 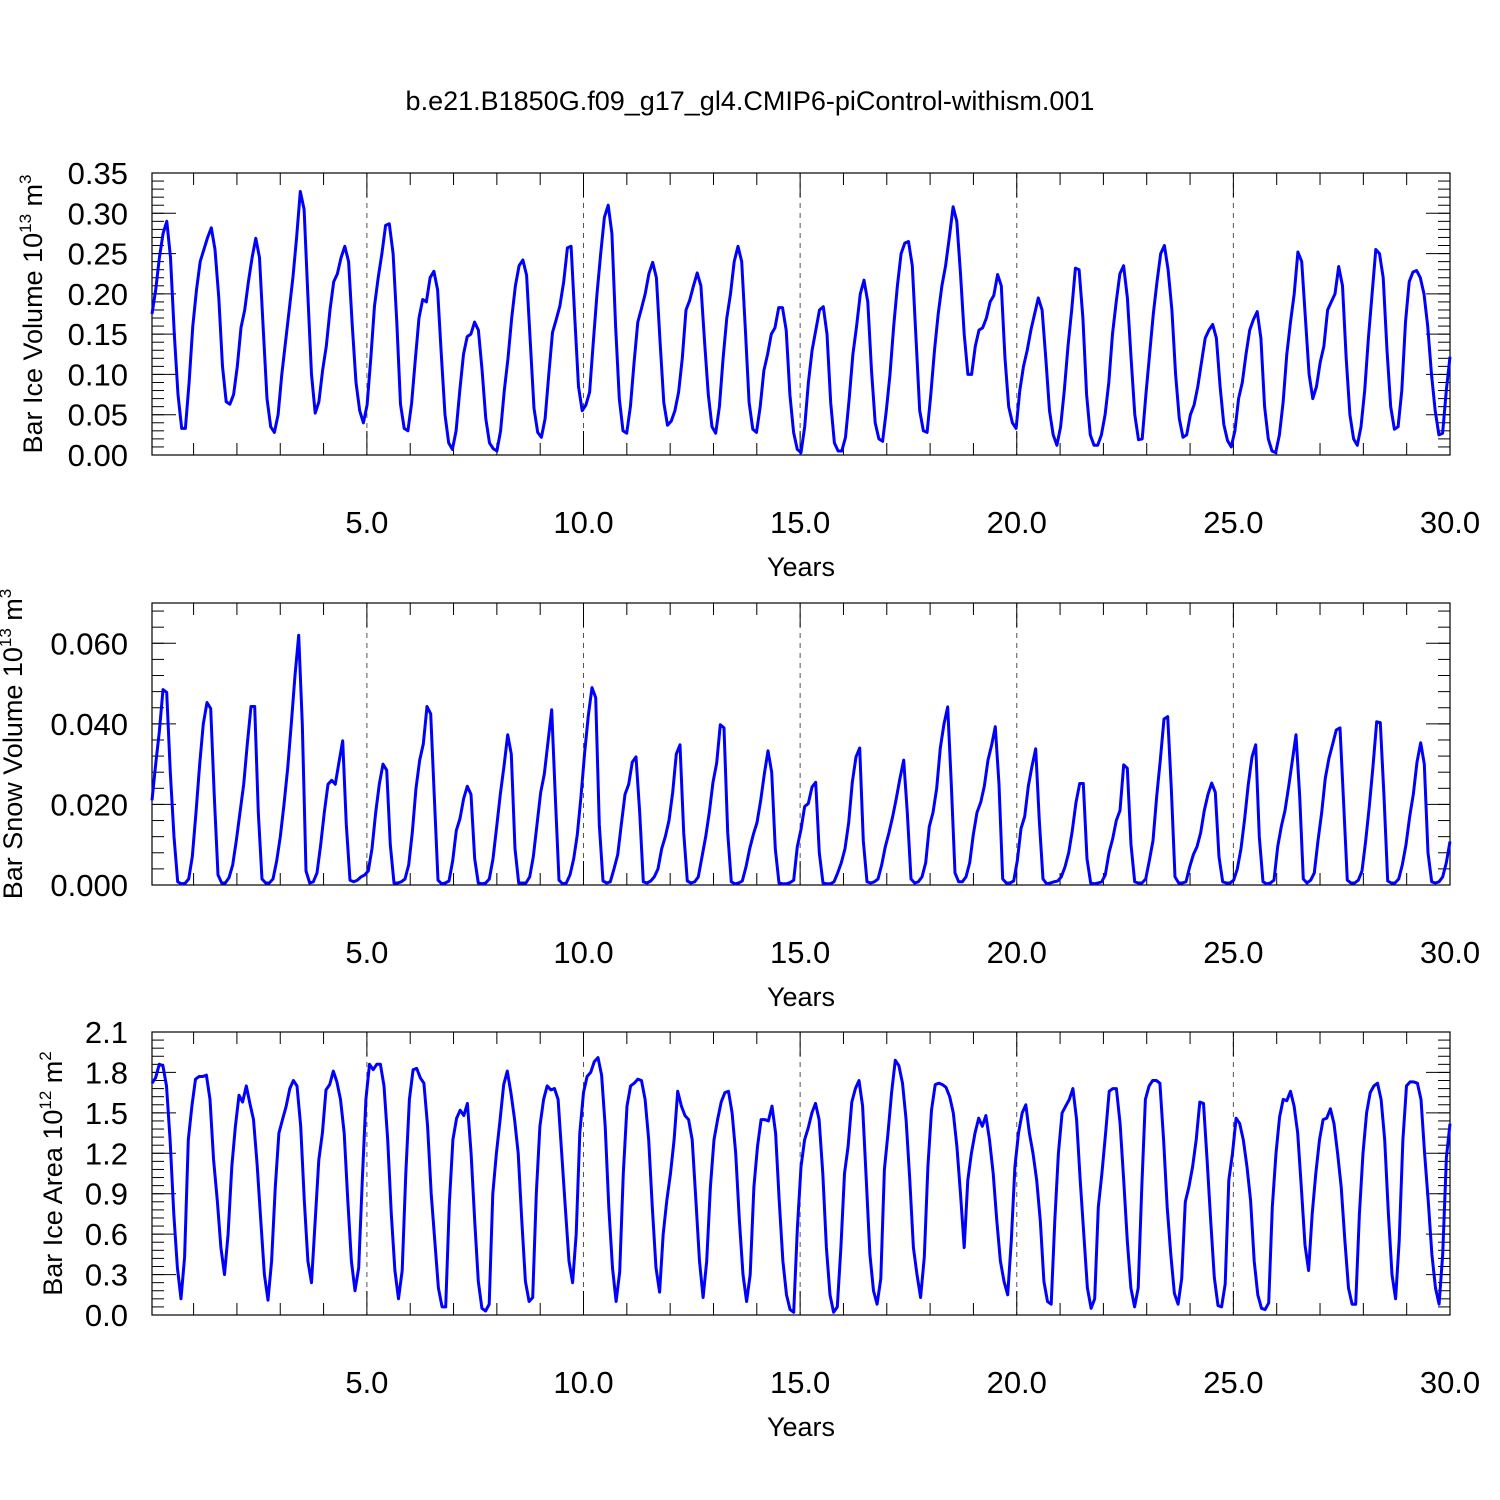 I want to click on y-tick-label: 0.25, so click(x=98, y=254).